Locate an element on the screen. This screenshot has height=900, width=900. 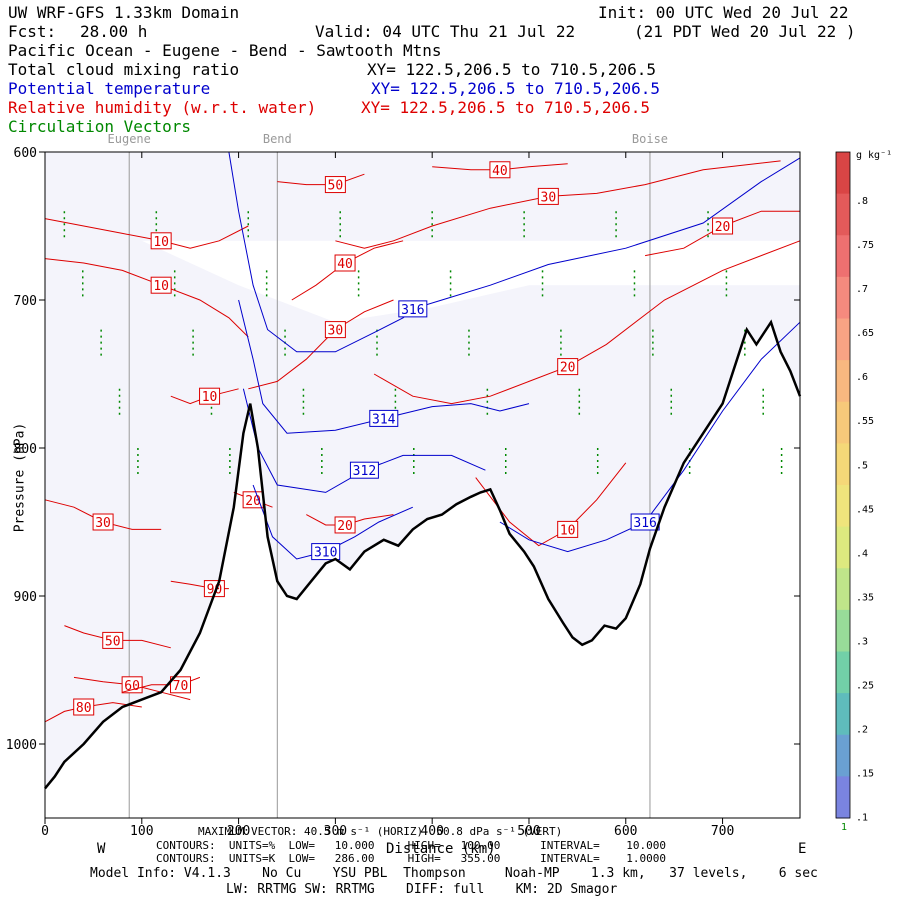
colorbar-label: .4 is located at coordinates (862, 553).